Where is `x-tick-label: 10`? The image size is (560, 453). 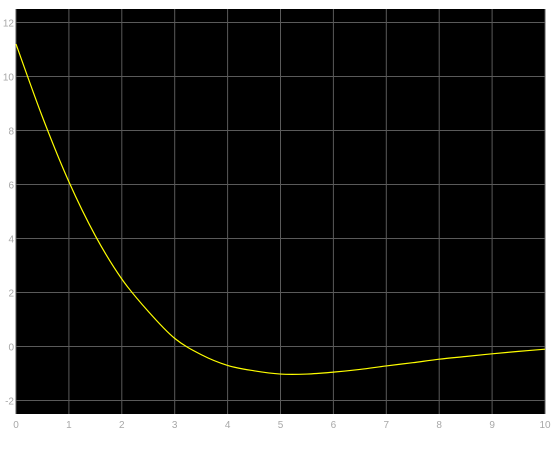 x-tick-label: 10 is located at coordinates (545, 425).